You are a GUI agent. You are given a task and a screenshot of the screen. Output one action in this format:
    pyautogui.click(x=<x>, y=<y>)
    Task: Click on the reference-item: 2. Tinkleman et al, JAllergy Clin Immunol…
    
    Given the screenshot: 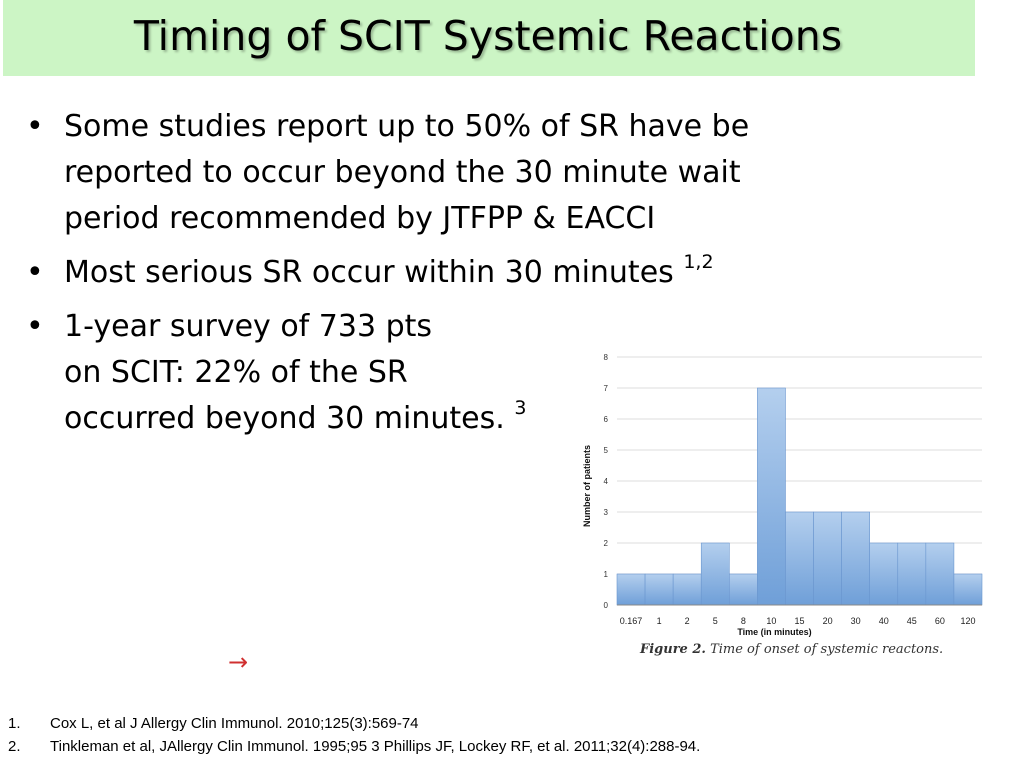 What is the action you would take?
    pyautogui.click(x=354, y=746)
    